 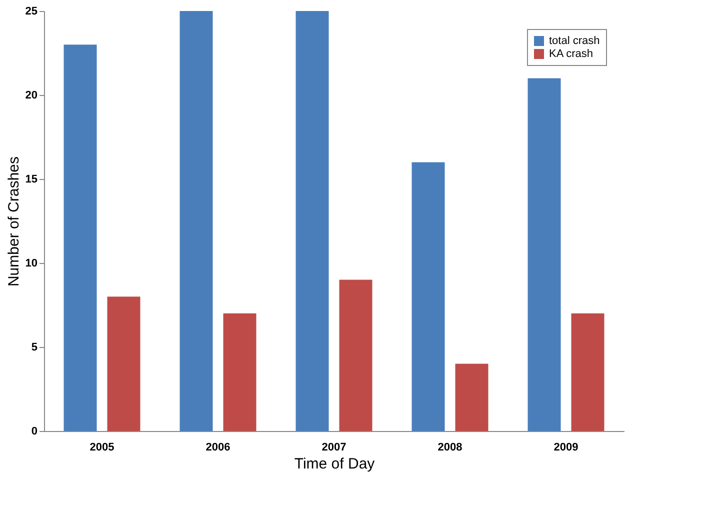 I want to click on y-tick-label: 5, so click(x=34, y=348).